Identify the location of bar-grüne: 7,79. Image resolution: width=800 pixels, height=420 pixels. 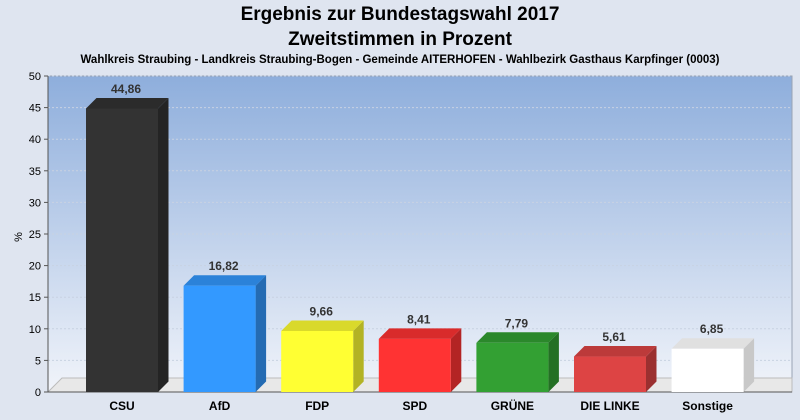
(517, 354).